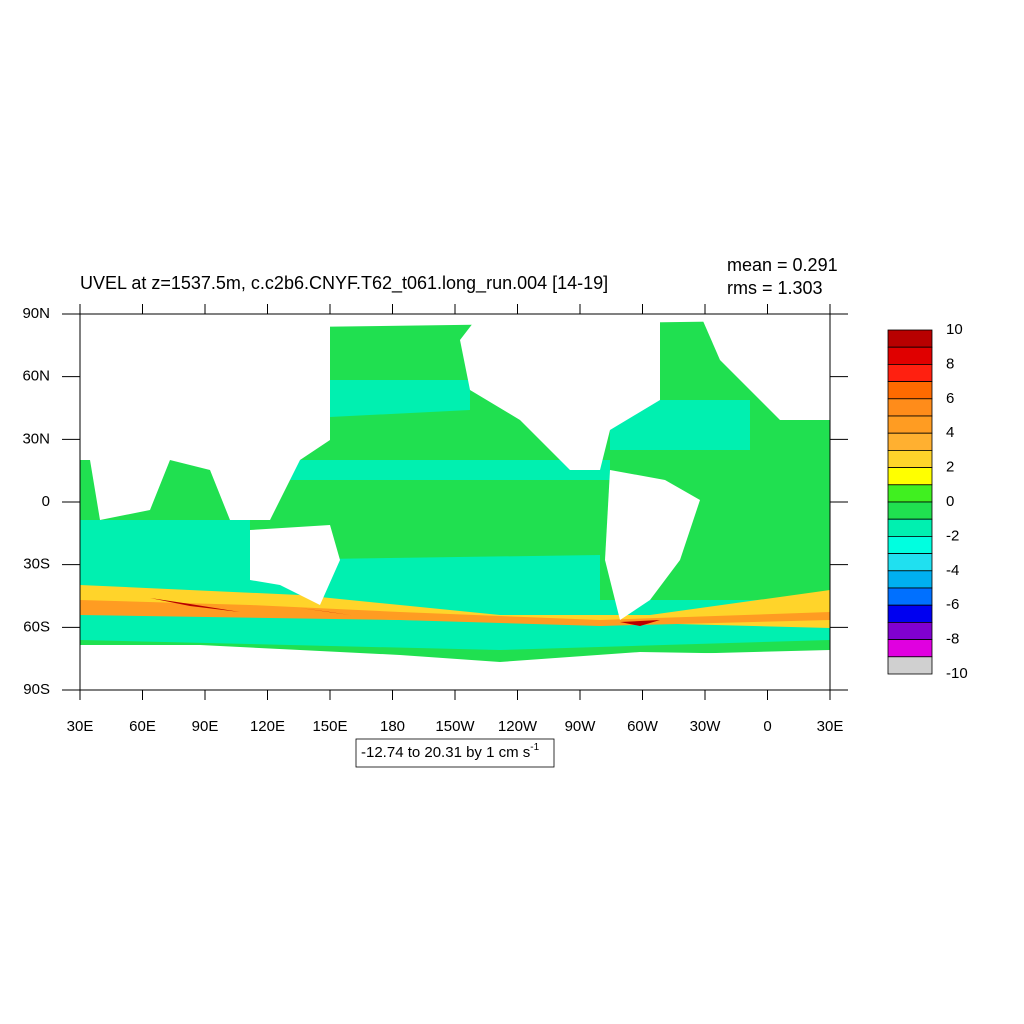 Image resolution: width=1024 pixels, height=1024 pixels. I want to click on range-box, so click(455, 753).